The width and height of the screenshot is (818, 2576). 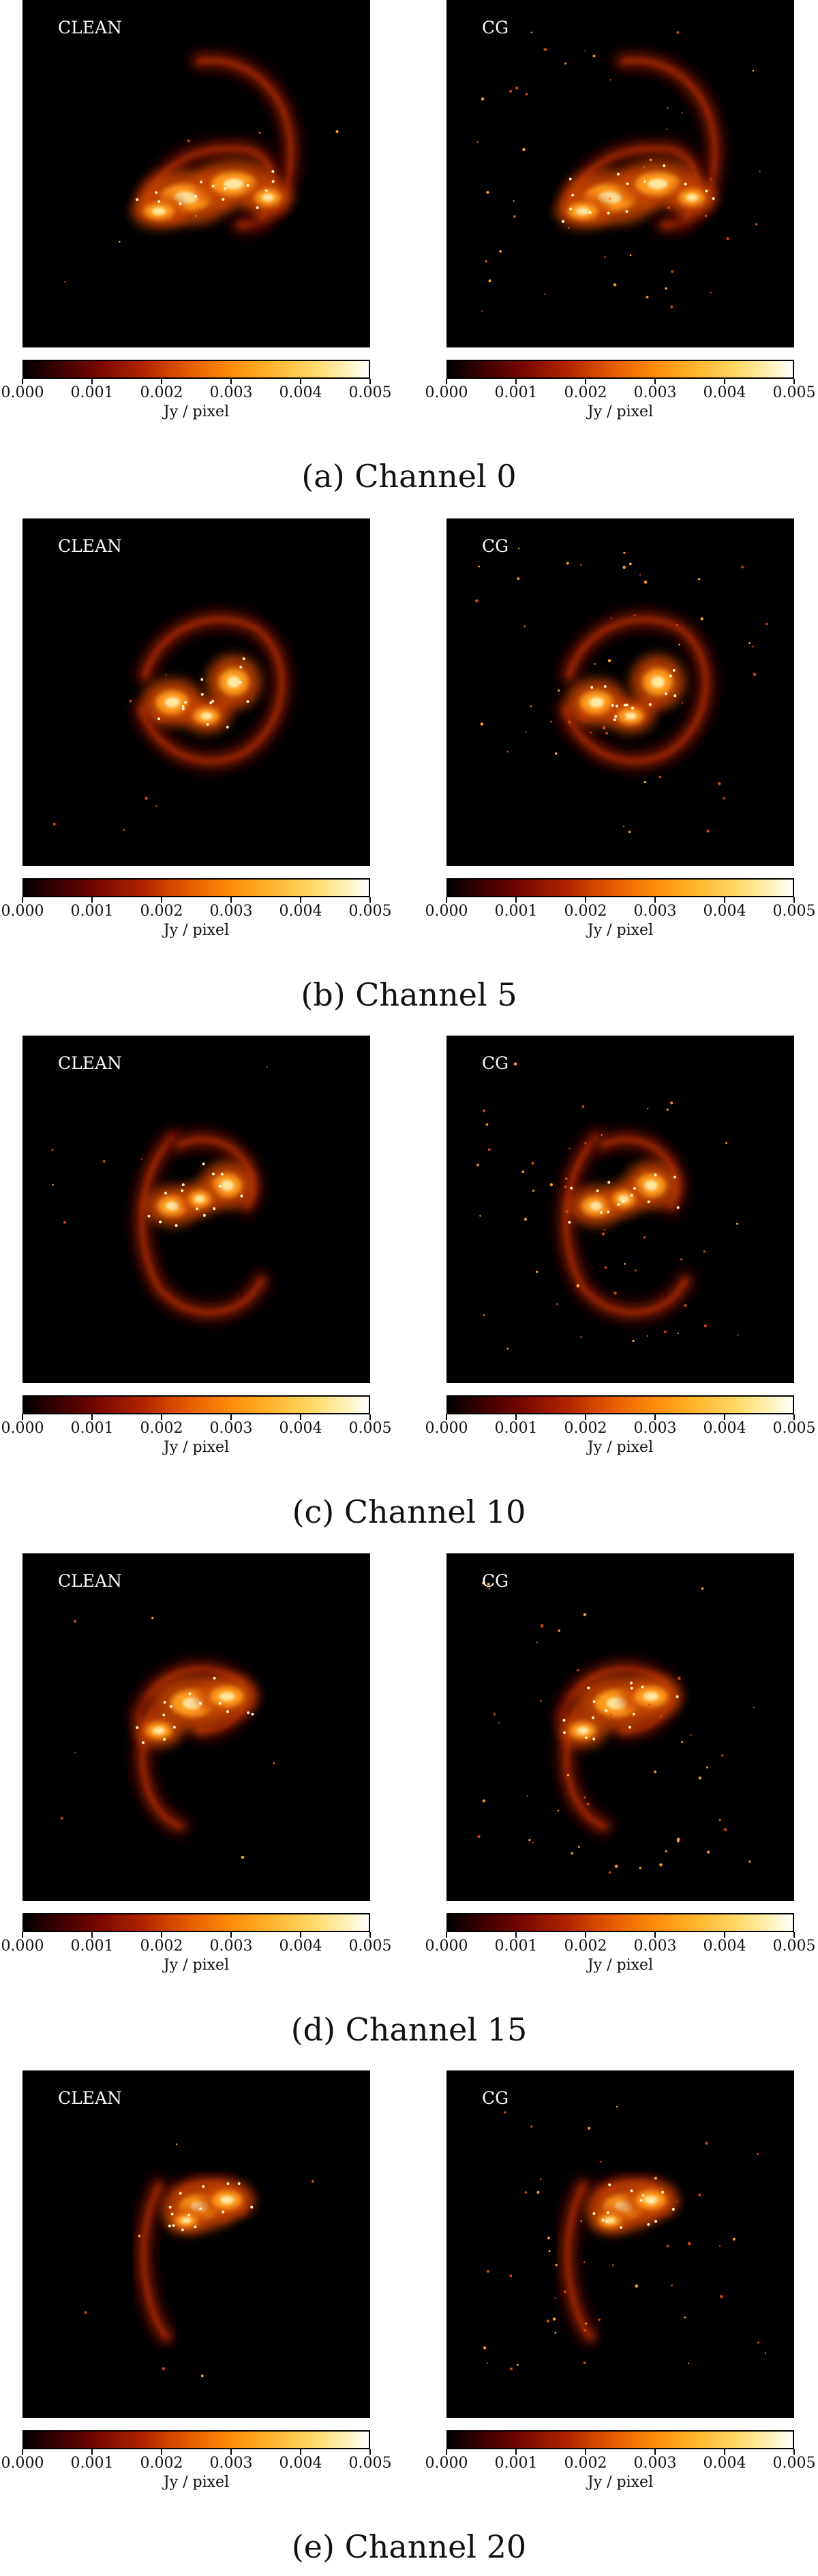 What do you see at coordinates (409, 1511) in the screenshot?
I see `subfigure-caption: (c) Channel 10` at bounding box center [409, 1511].